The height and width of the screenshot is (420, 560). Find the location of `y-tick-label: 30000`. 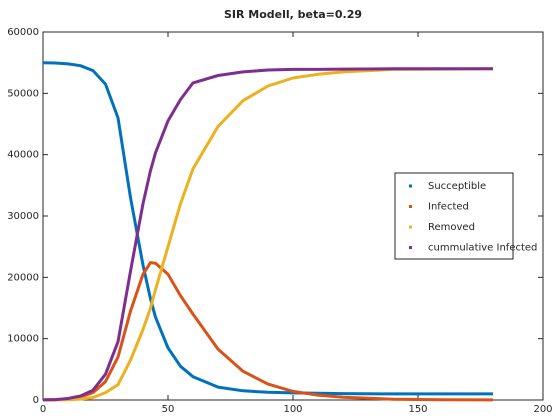

y-tick-label: 30000 is located at coordinates (23, 216).